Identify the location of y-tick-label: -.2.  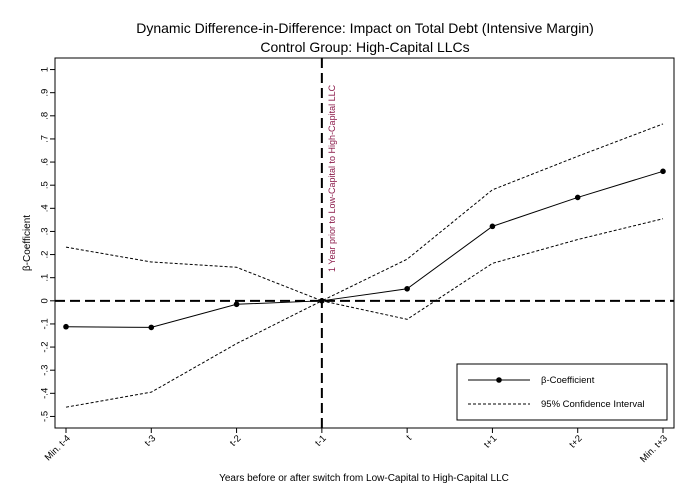
(45, 347).